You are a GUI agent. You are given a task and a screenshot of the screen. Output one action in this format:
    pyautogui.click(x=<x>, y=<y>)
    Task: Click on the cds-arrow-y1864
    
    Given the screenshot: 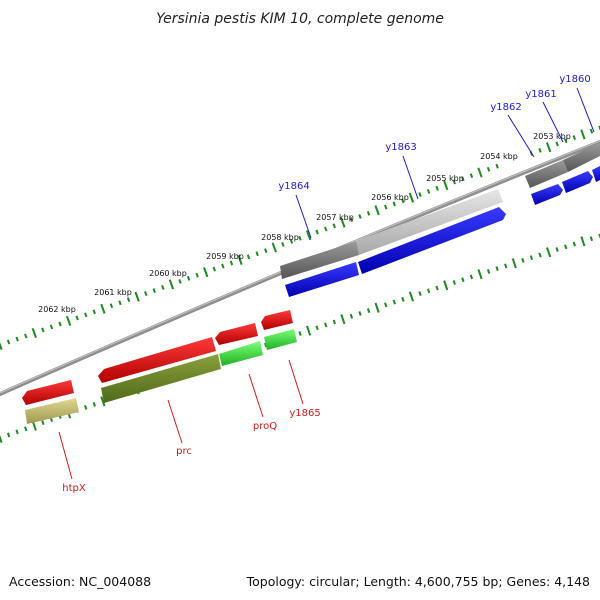 What is the action you would take?
    pyautogui.click(x=322, y=279)
    